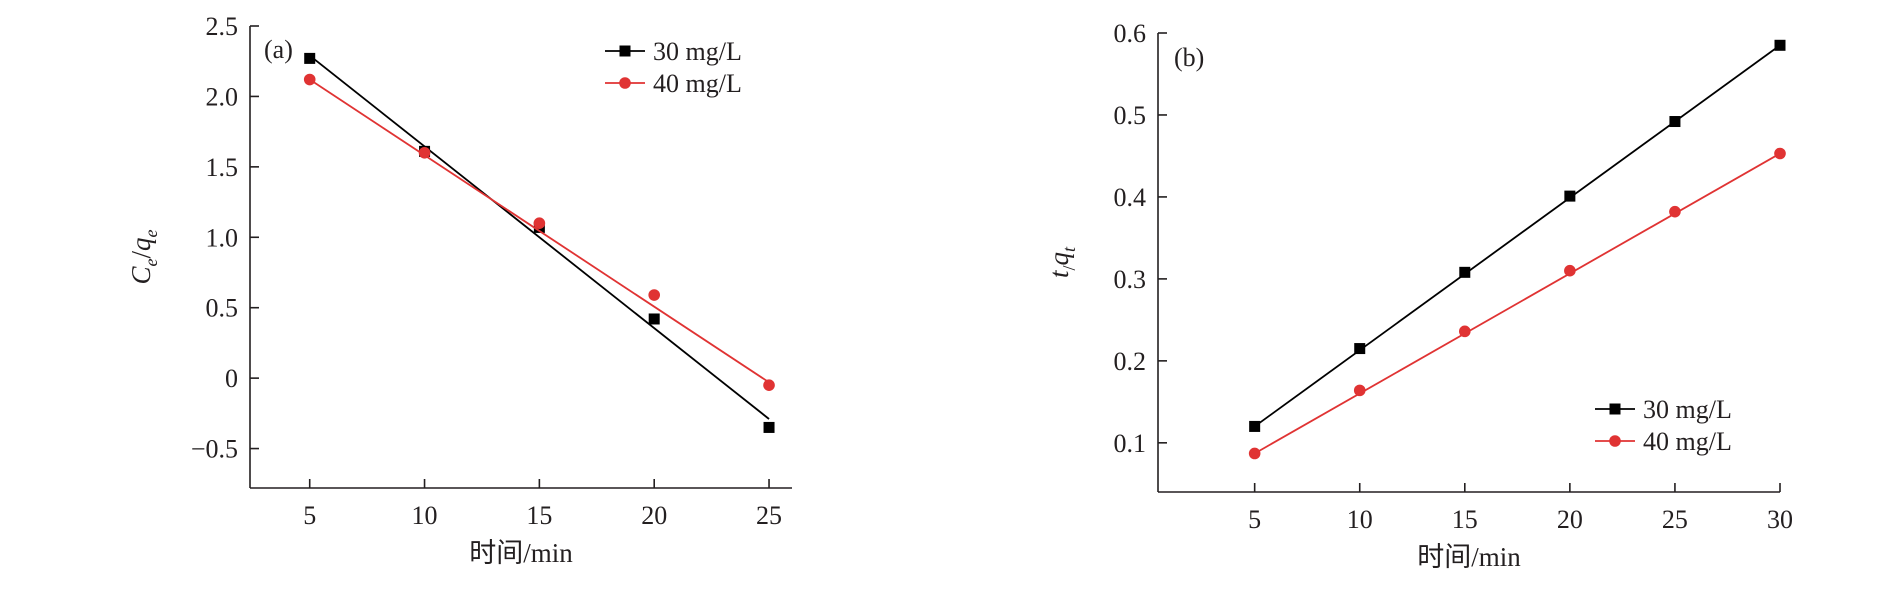  Describe the element at coordinates (222, 237) in the screenshot. I see `y-tick-label: 1.0` at that location.